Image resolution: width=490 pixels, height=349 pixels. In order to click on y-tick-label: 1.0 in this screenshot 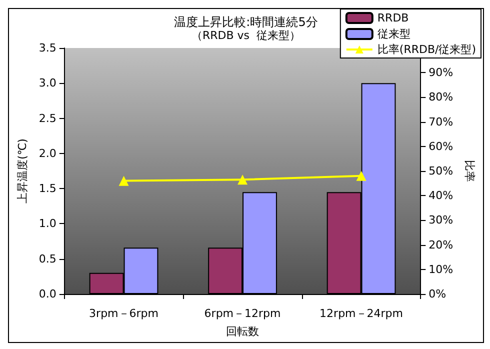, I will do `click(47, 223)`.